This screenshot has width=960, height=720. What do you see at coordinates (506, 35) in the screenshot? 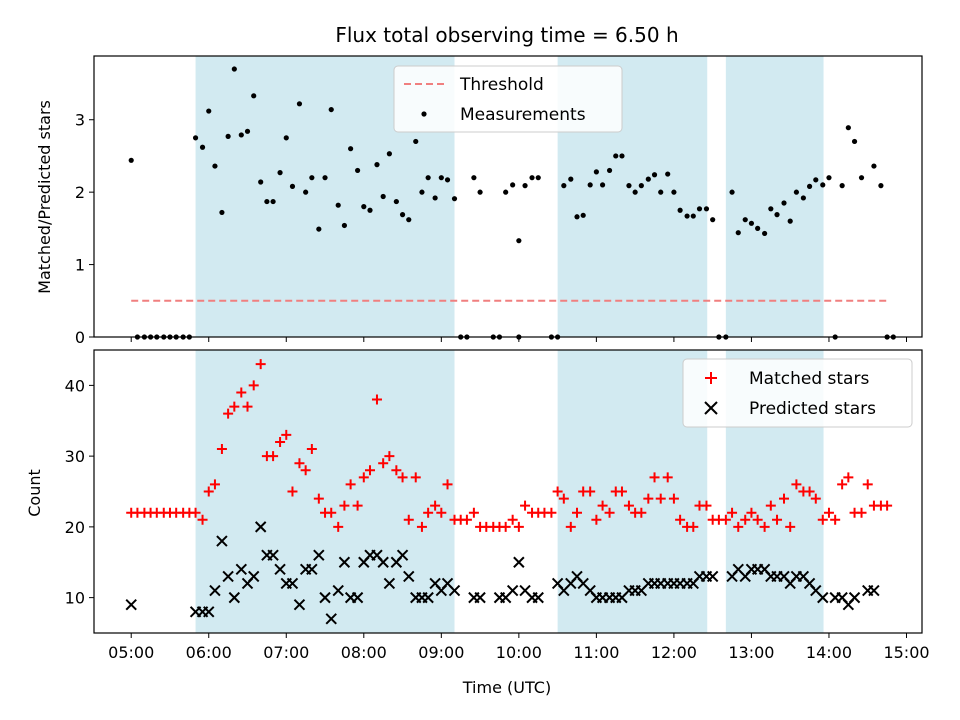
I see `chart-title: Flux total observing time = 6.50 h` at bounding box center [506, 35].